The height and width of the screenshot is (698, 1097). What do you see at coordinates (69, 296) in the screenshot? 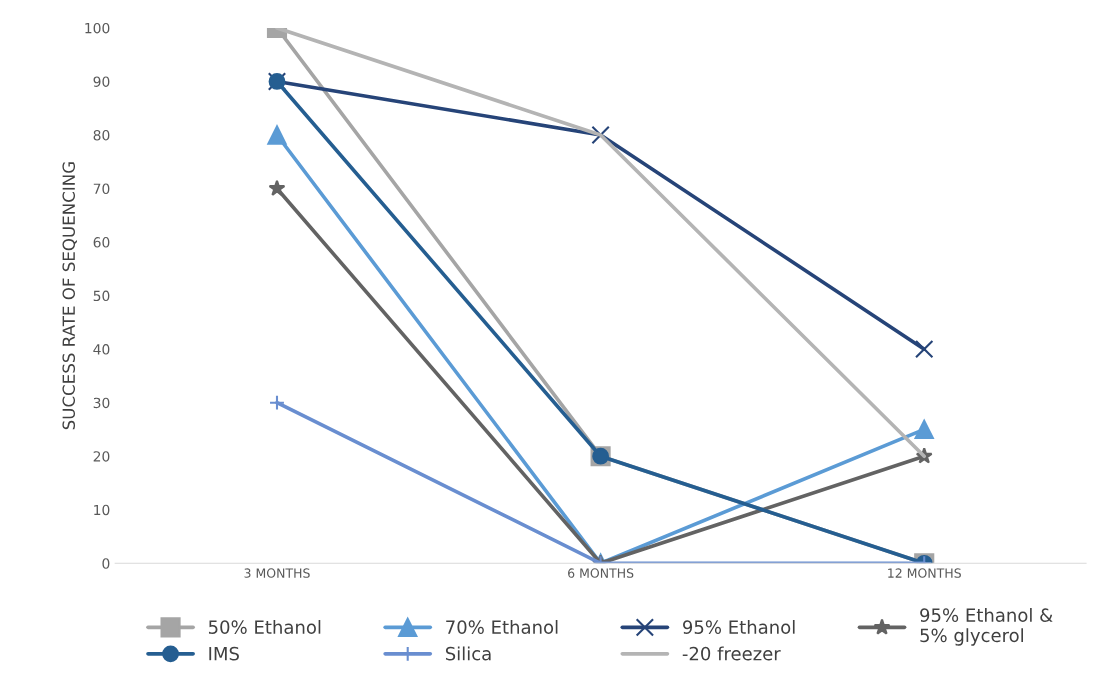
I see `y-axis-title: SUCCESS RATE OF SEQUENCING` at bounding box center [69, 296].